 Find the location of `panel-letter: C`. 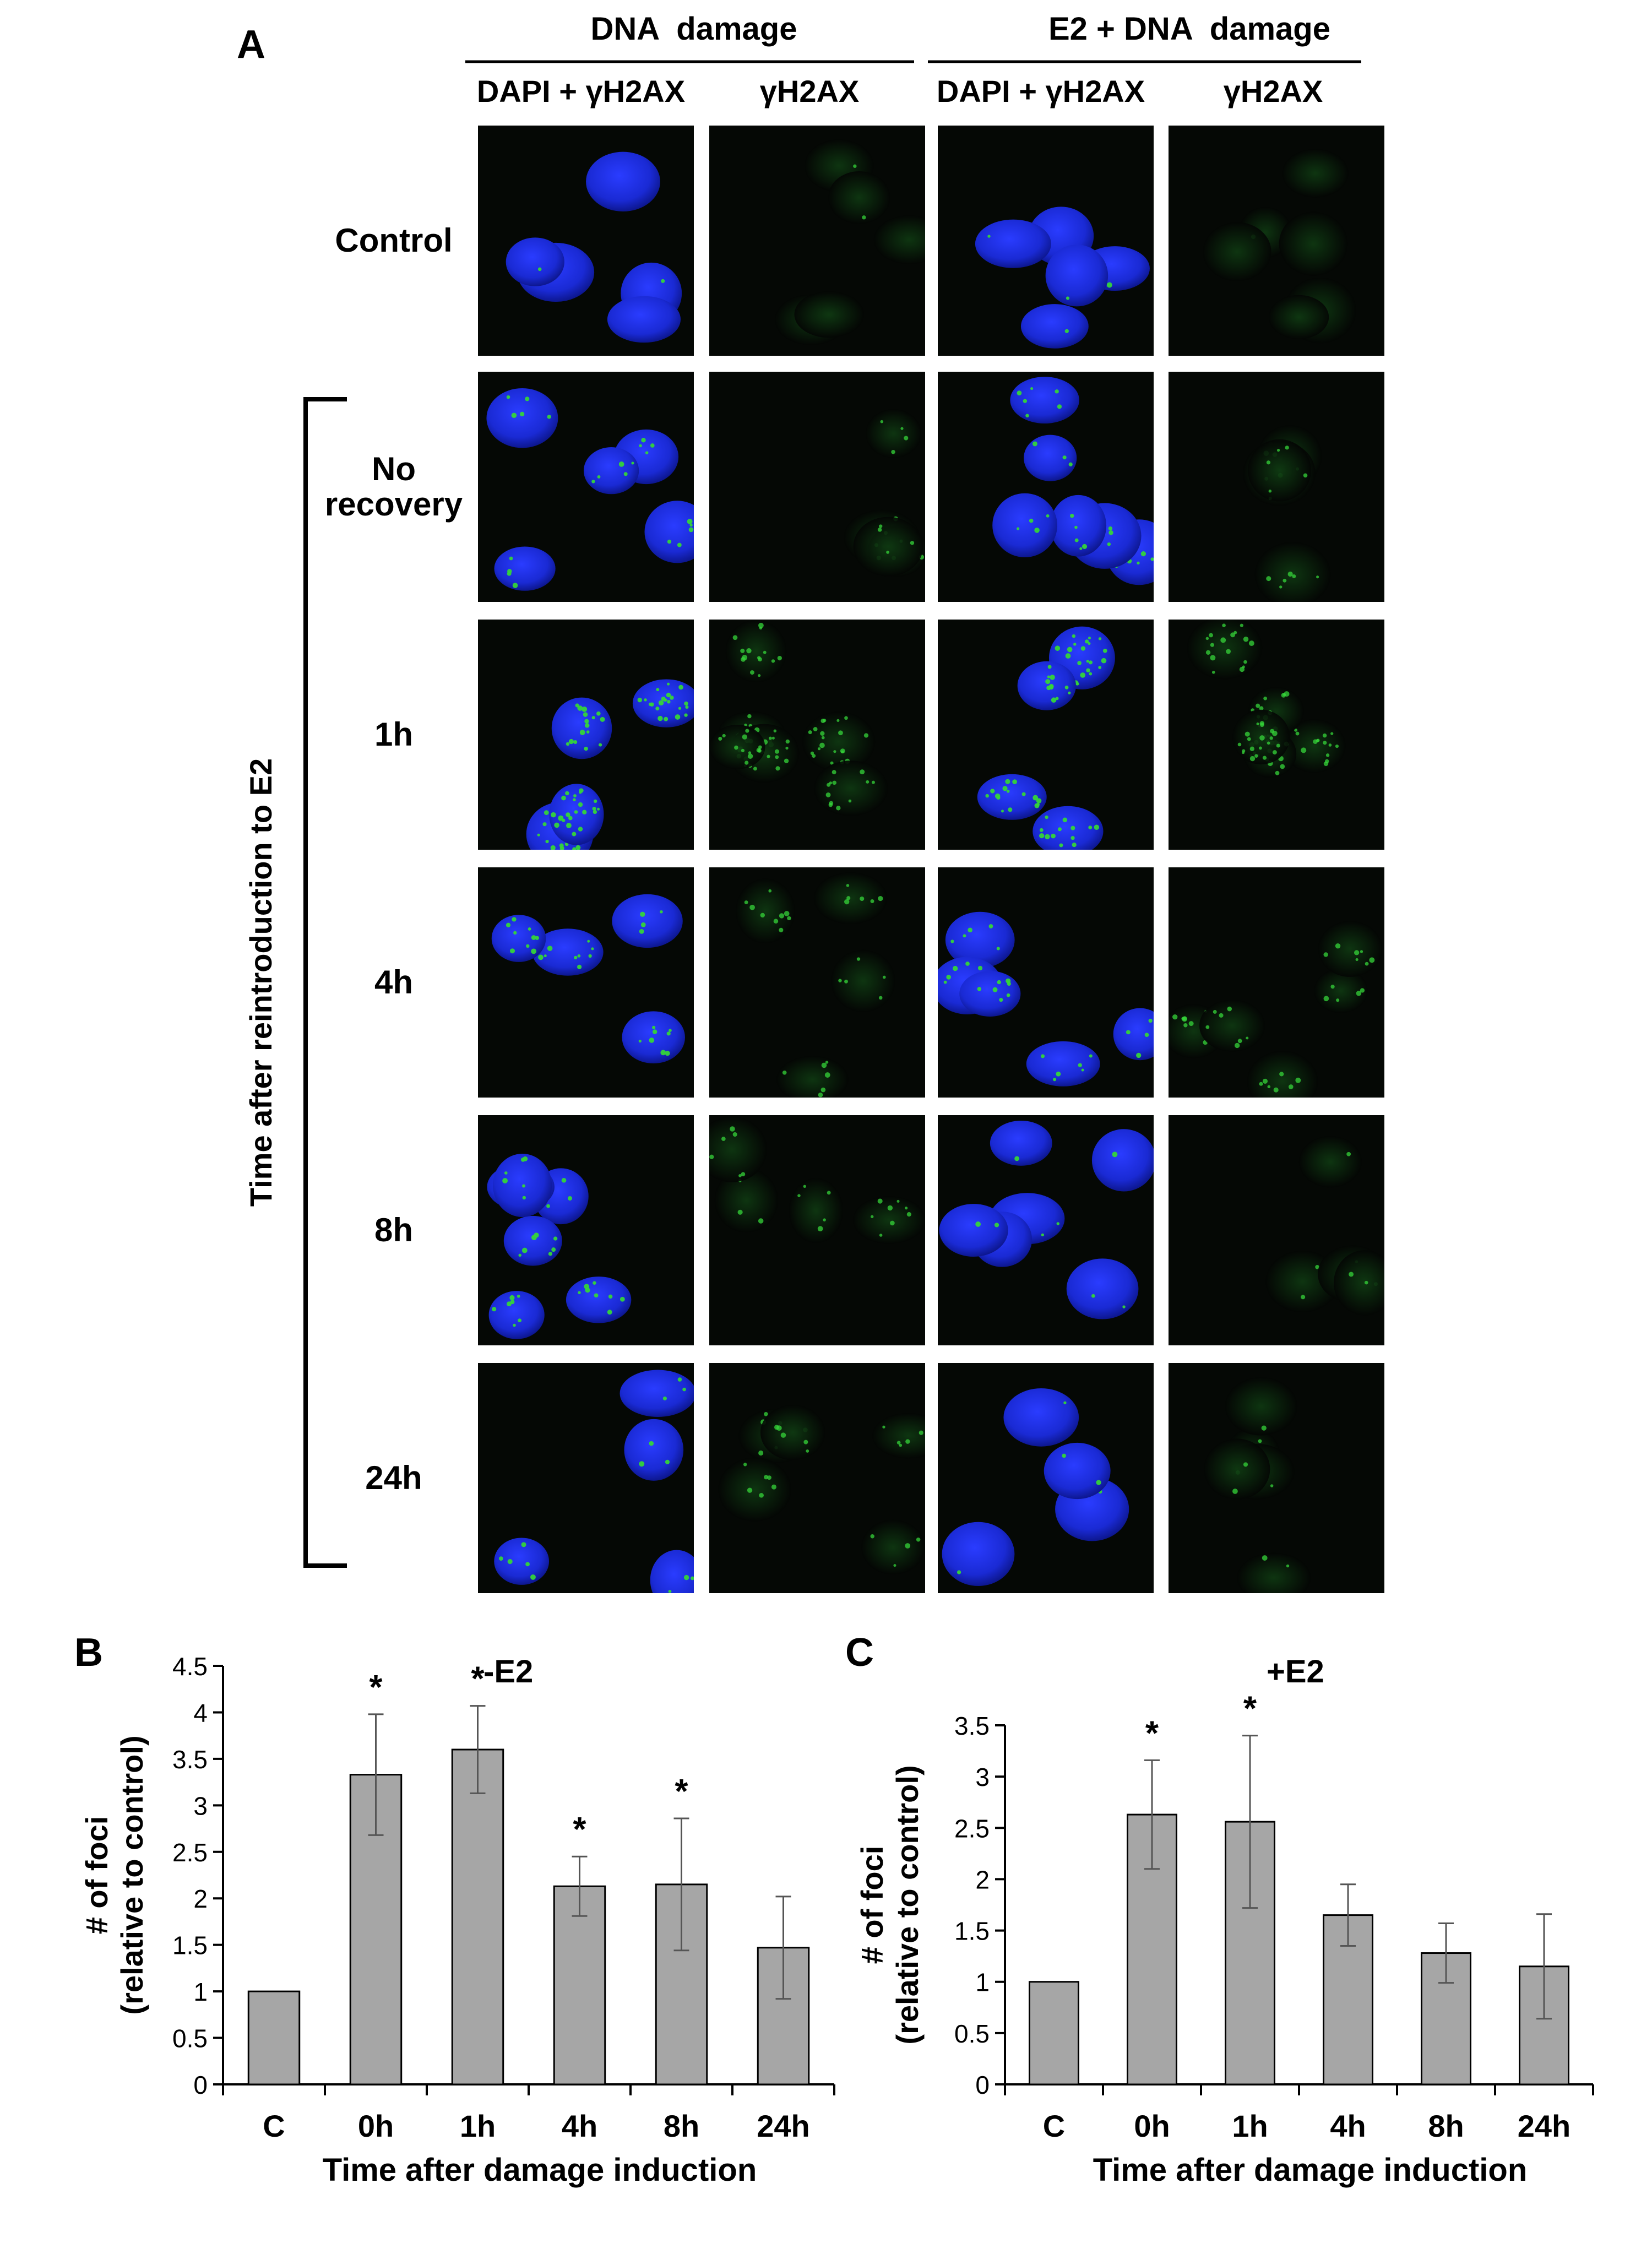

panel-letter: C is located at coordinates (859, 1653).